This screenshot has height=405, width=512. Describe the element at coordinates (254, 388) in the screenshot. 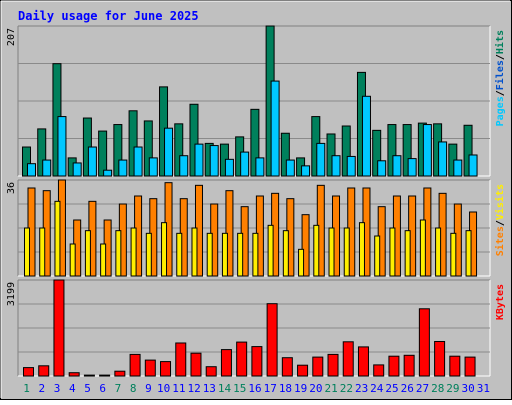

I see `x-tick-label: 16` at that location.